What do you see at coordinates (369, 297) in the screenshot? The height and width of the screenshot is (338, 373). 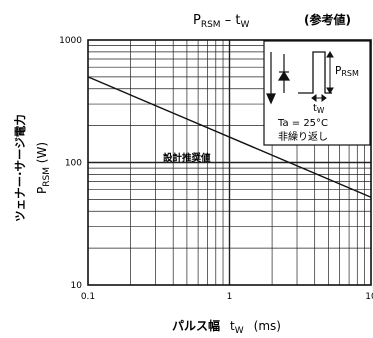 I see `x-tick-label: 10` at bounding box center [369, 297].